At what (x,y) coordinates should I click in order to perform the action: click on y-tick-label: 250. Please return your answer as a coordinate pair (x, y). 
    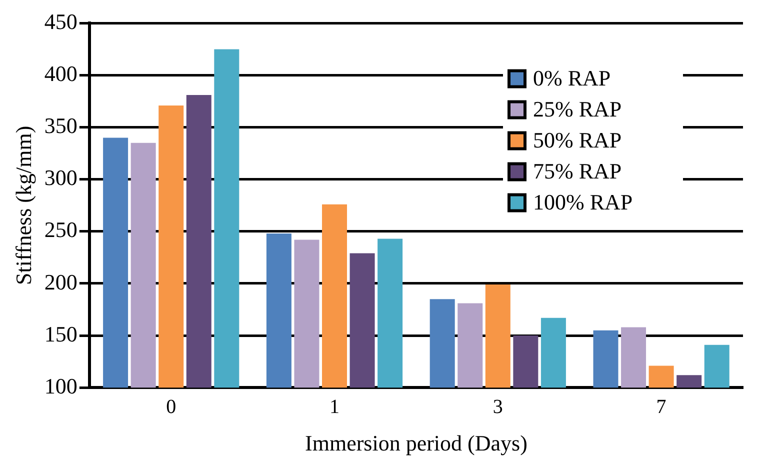
    Looking at the image, I should click on (61, 229).